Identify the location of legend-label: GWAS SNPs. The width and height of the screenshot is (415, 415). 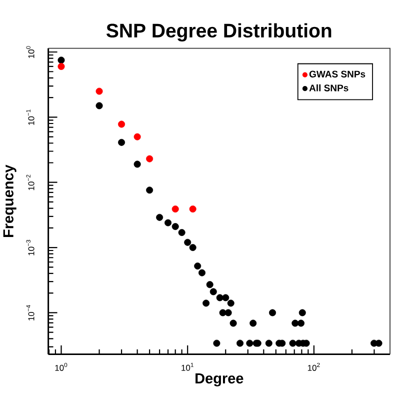
(337, 74).